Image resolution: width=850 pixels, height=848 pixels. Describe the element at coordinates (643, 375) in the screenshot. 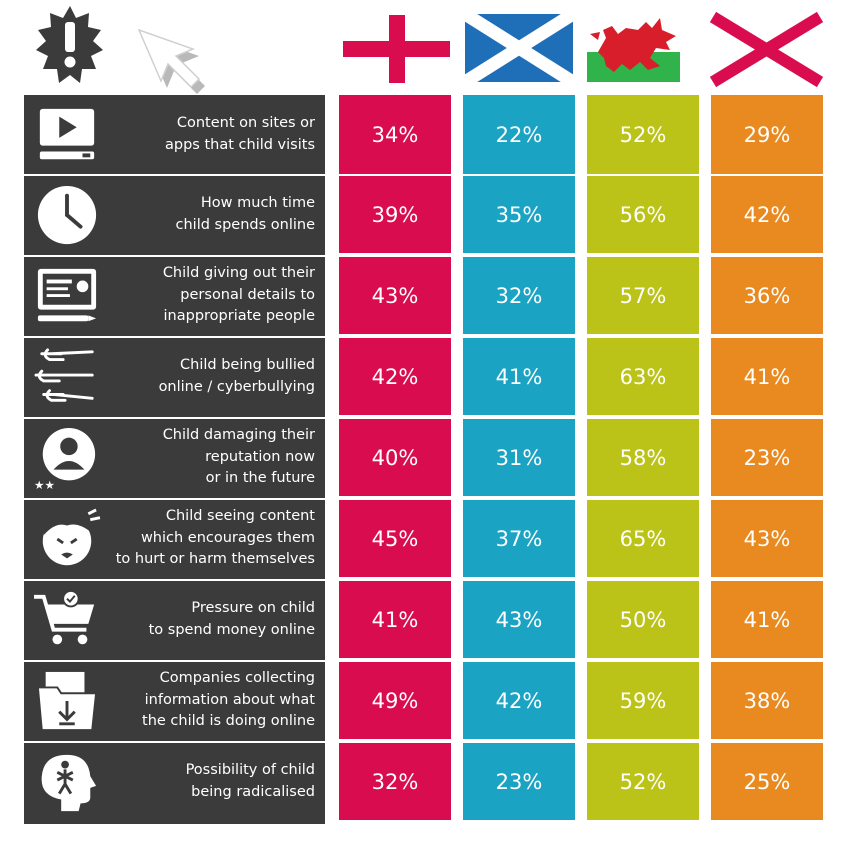

I see `value-cell: 63%` at that location.